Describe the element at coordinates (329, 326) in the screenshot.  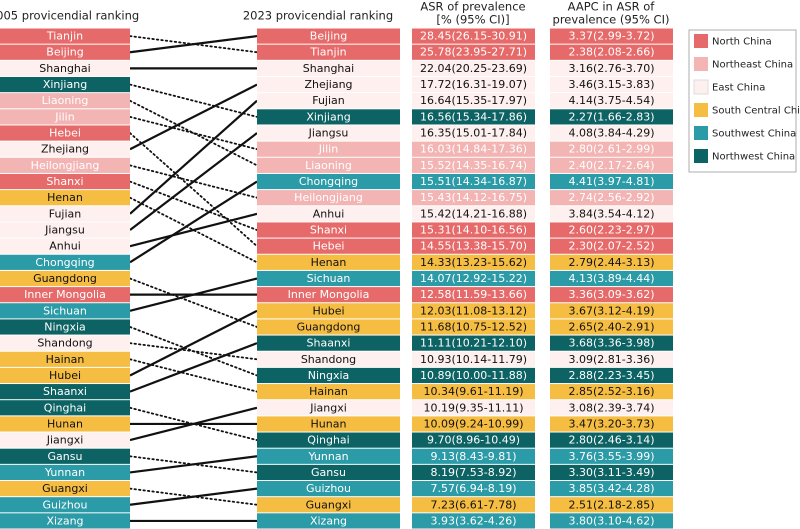
I see `province-2023: Guangdong` at that location.